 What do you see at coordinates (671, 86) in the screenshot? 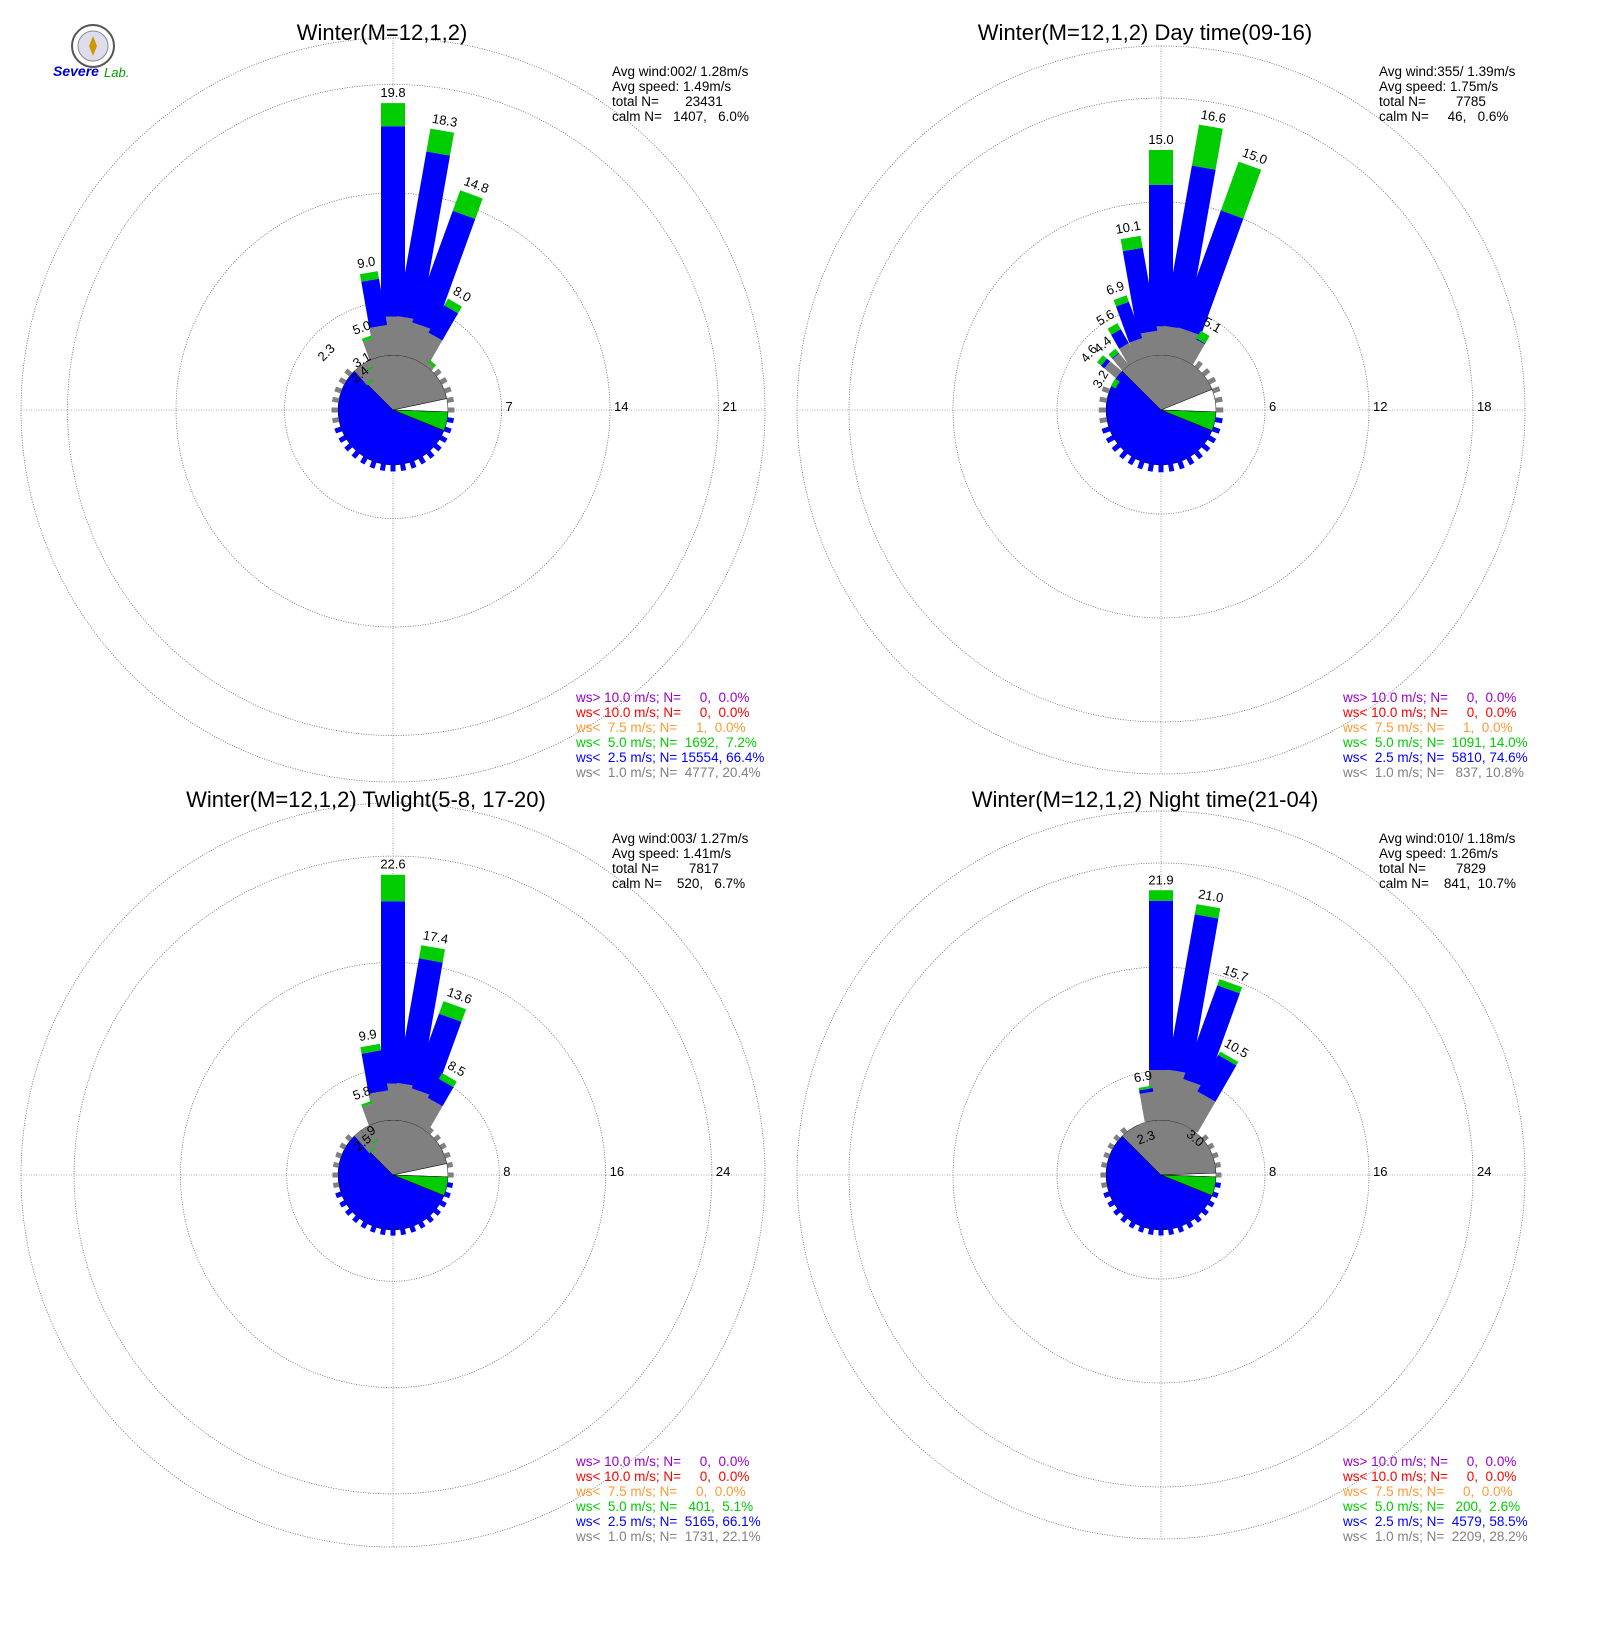
I see `stat-line: Avg speed: 1.49m/s` at bounding box center [671, 86].